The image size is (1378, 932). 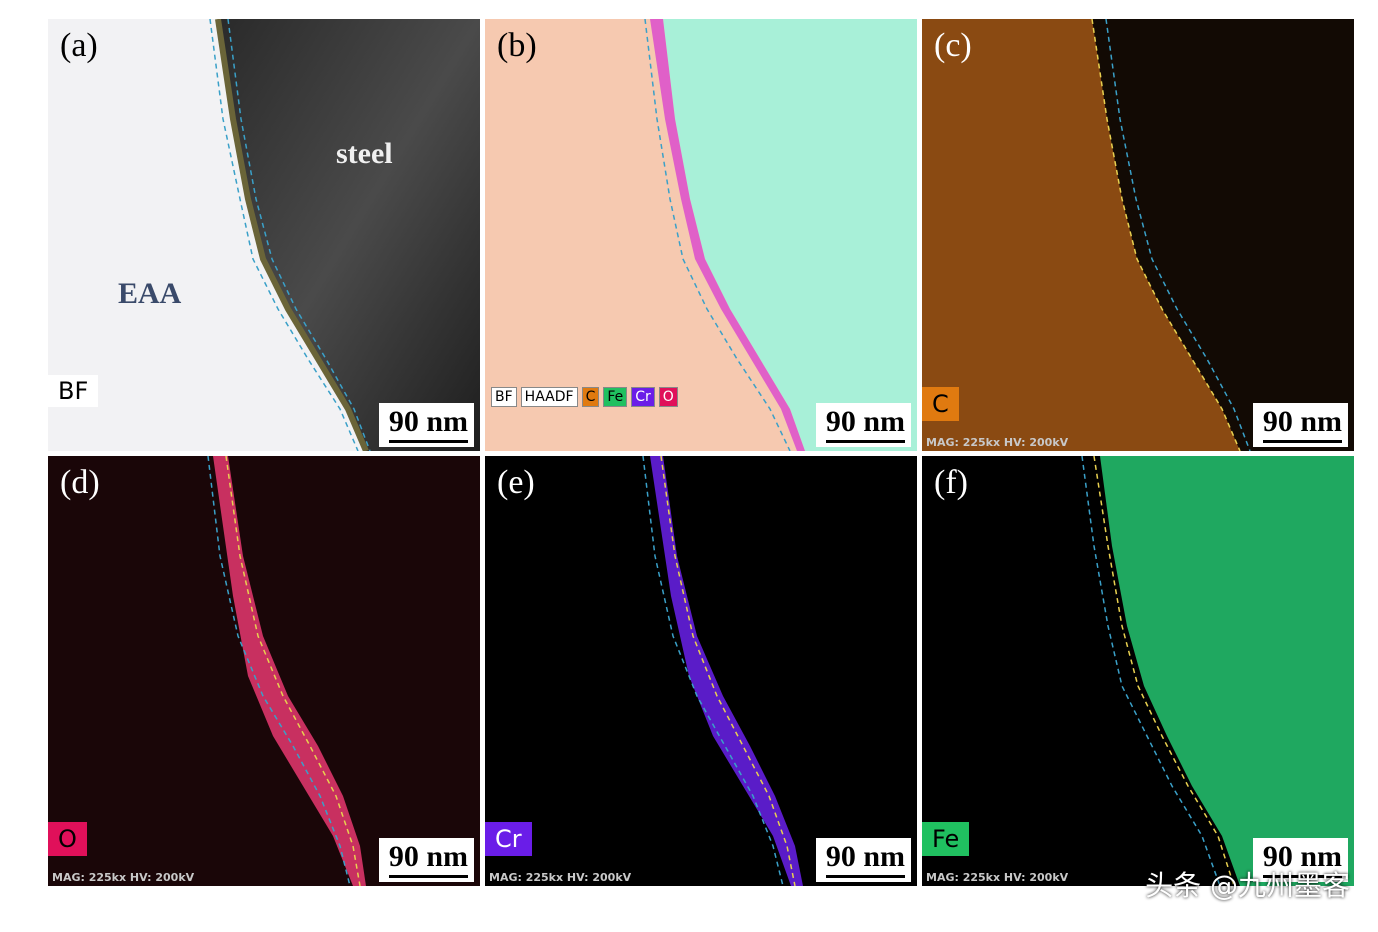 I want to click on carbon-map-image, so click(x=1138, y=235).